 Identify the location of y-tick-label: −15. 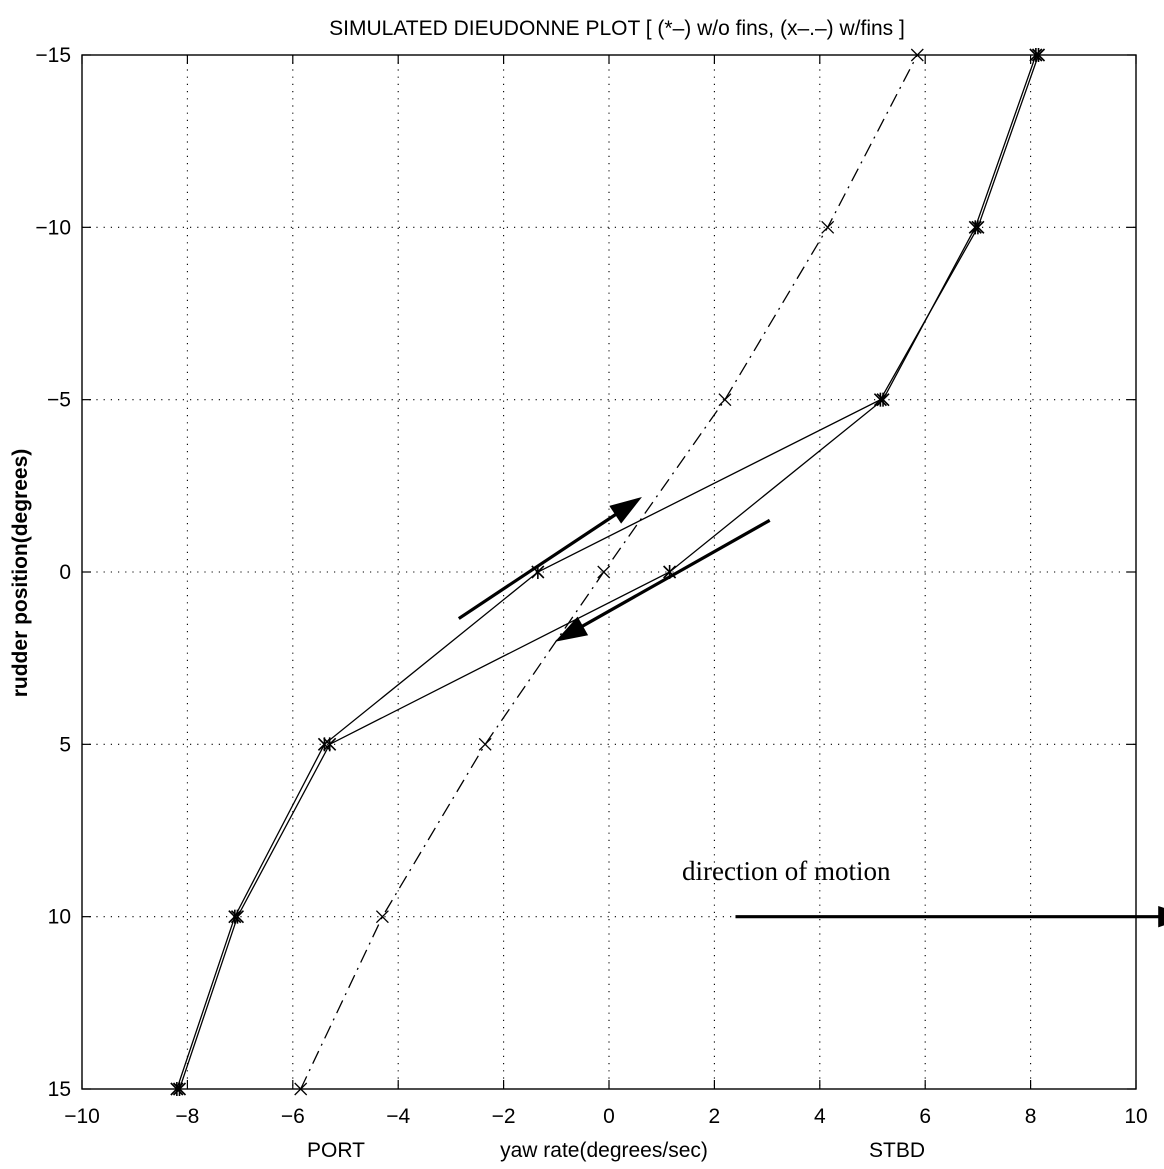
(53, 55).